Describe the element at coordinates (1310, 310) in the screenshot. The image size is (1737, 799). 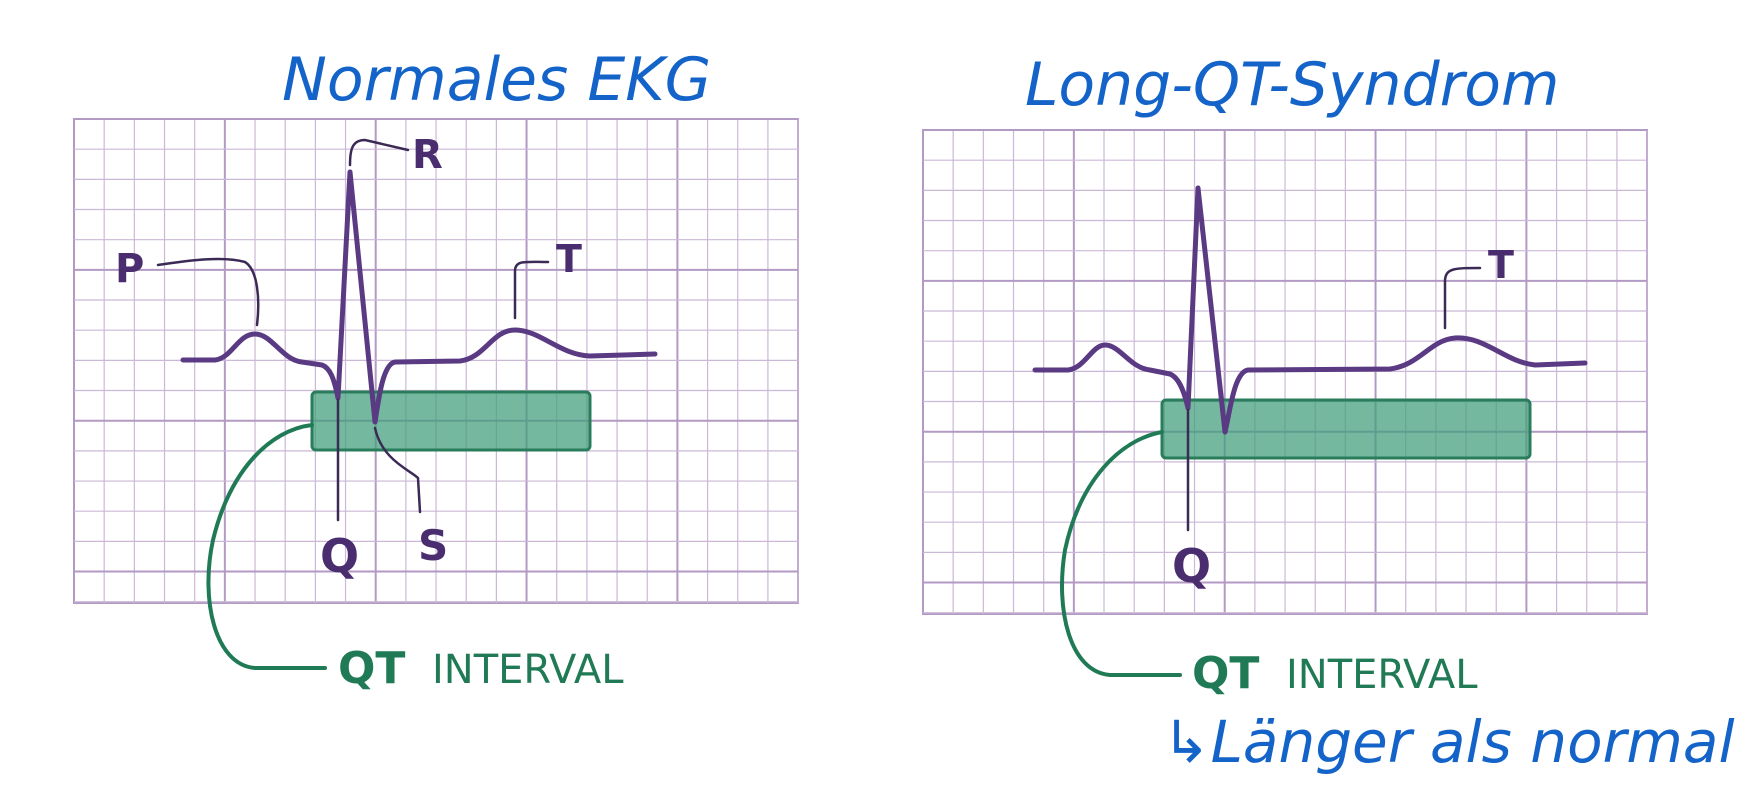
I see `ekg-trace-right` at that location.